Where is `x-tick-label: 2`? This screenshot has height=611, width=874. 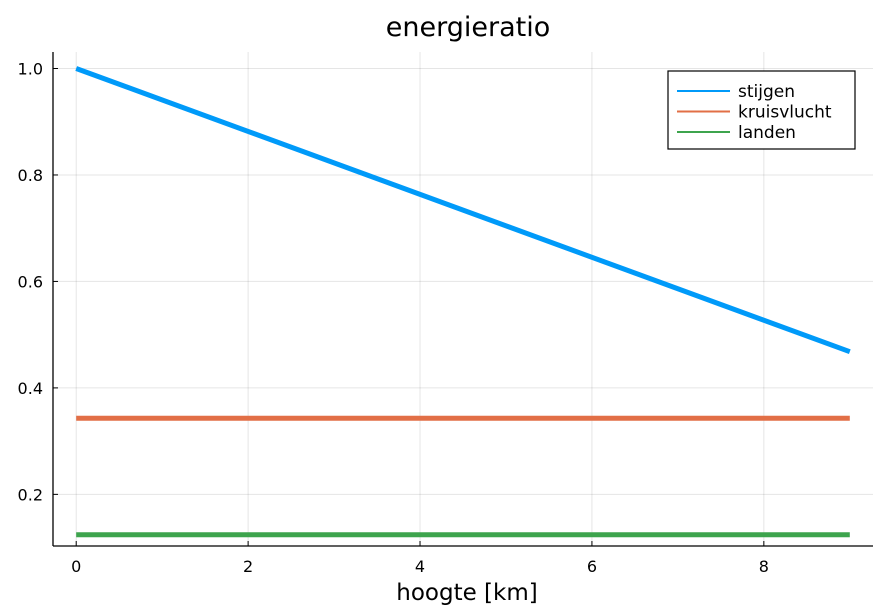 x-tick-label: 2 is located at coordinates (248, 566).